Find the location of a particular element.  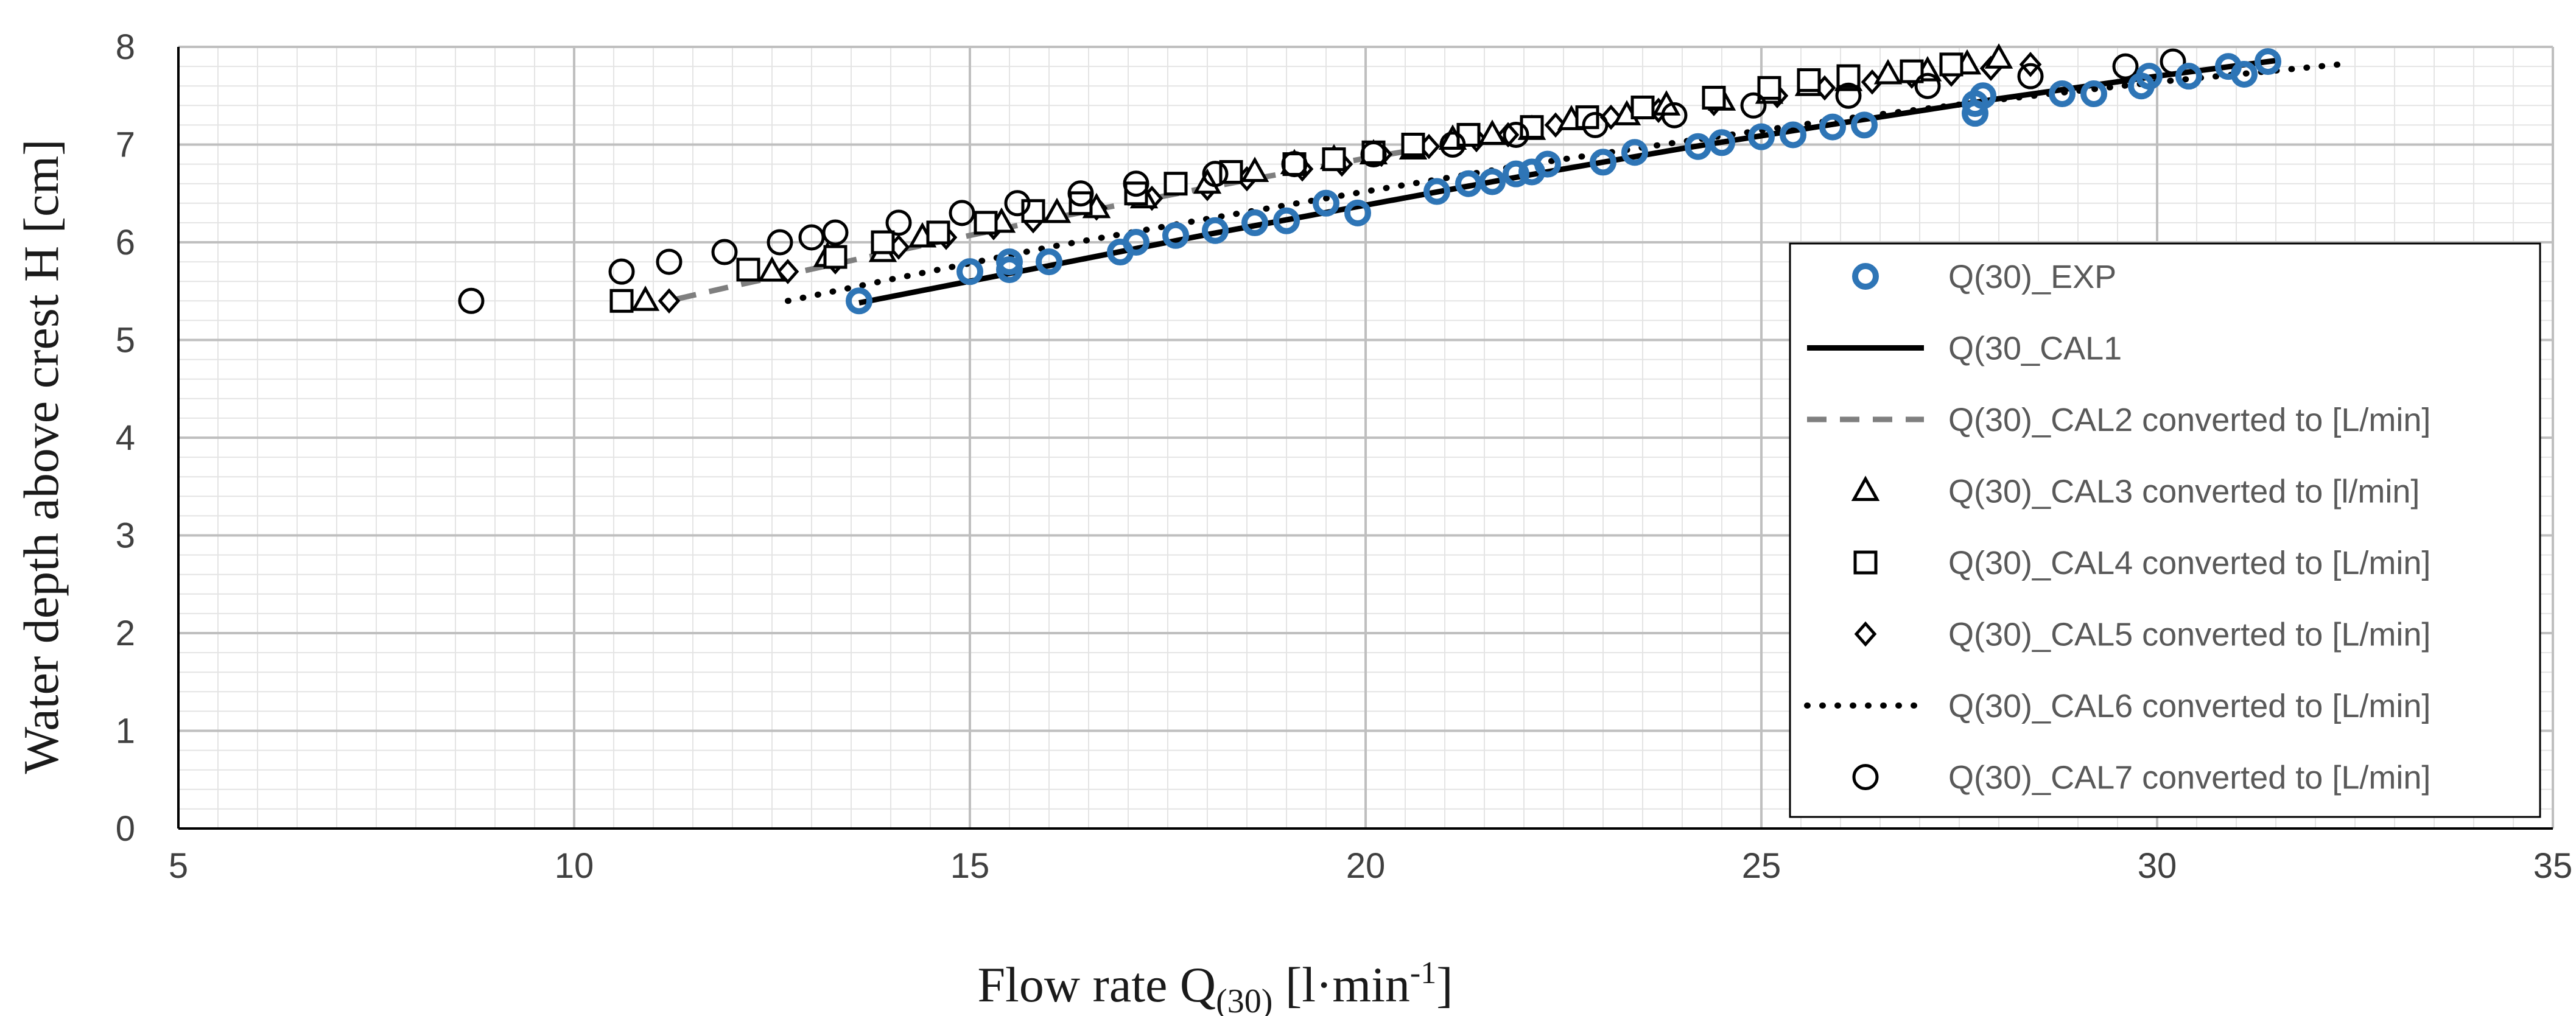

x-axis-title-unit-close: ] is located at coordinates (1444, 984).